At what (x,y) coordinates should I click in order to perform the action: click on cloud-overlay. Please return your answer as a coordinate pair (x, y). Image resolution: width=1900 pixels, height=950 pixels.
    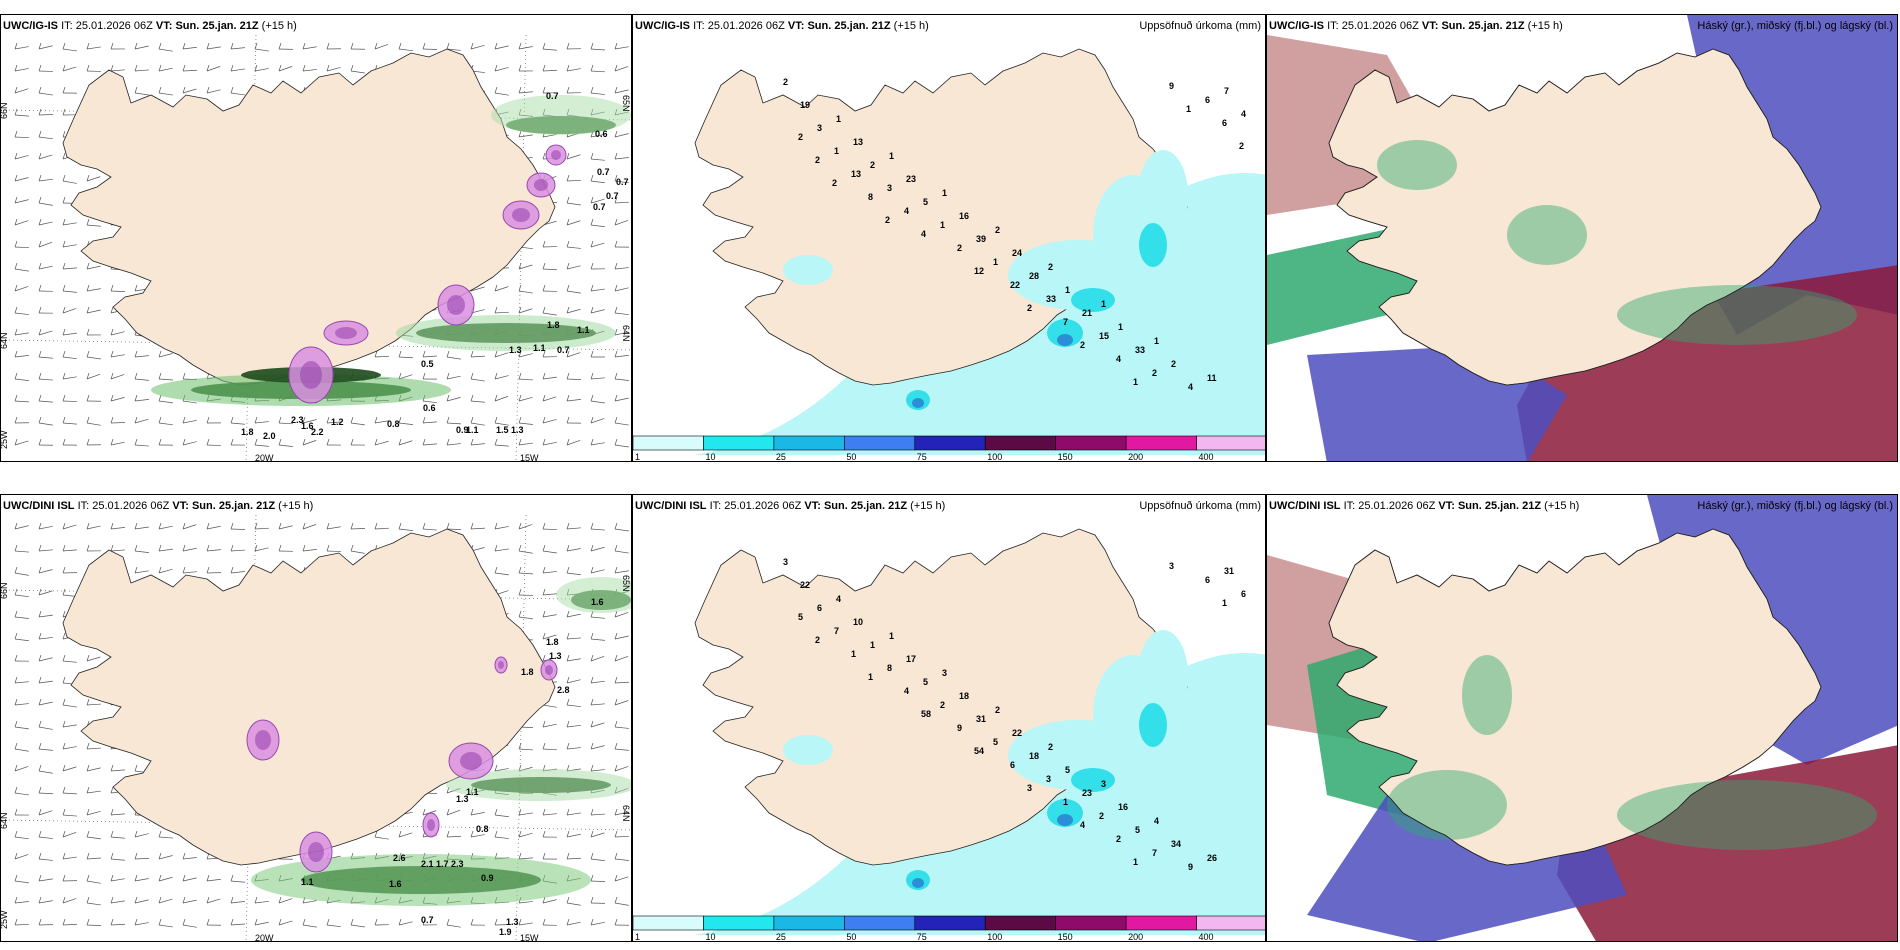
    Looking at the image, I should click on (1487, 695).